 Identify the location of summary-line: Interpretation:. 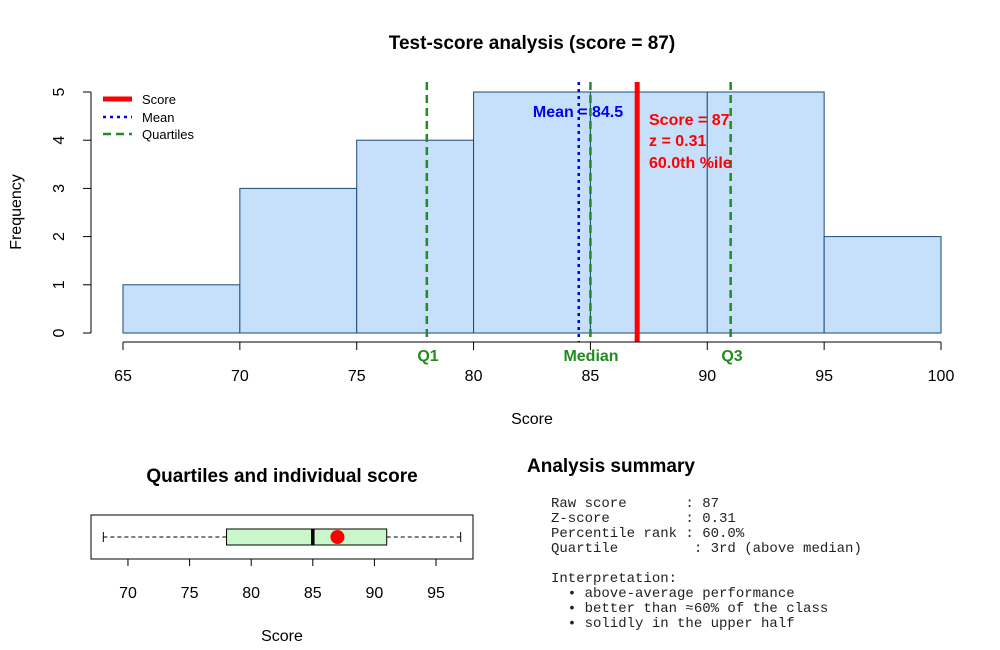
(614, 579).